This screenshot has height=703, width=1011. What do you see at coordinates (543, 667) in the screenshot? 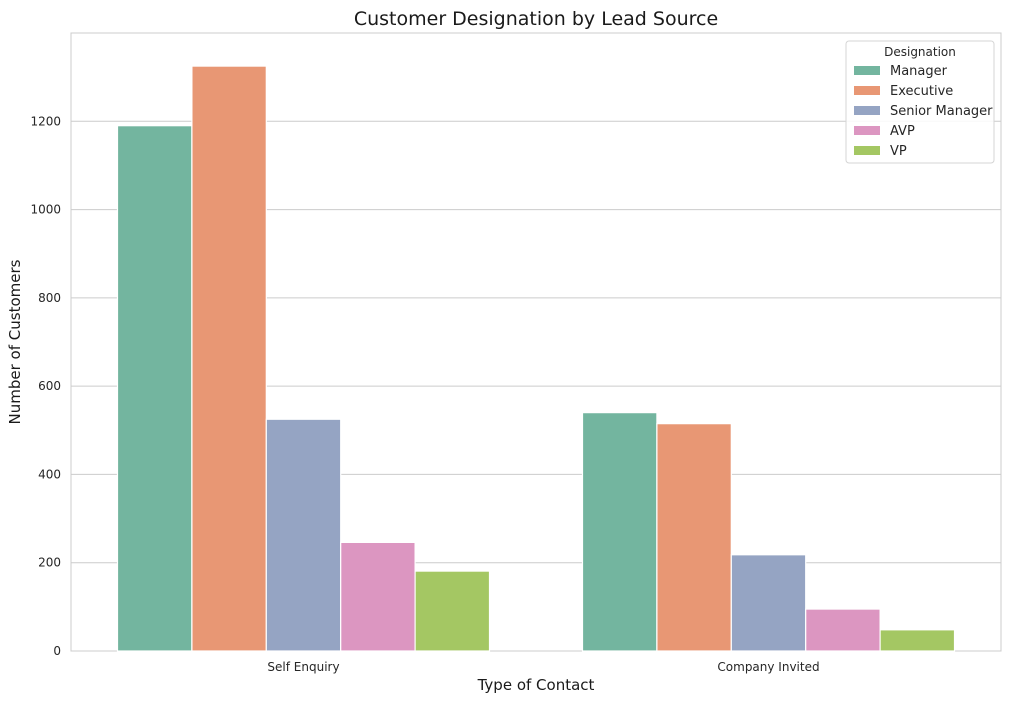
I see `x-axis-ticks: Self Enquiry Company Invited` at bounding box center [543, 667].